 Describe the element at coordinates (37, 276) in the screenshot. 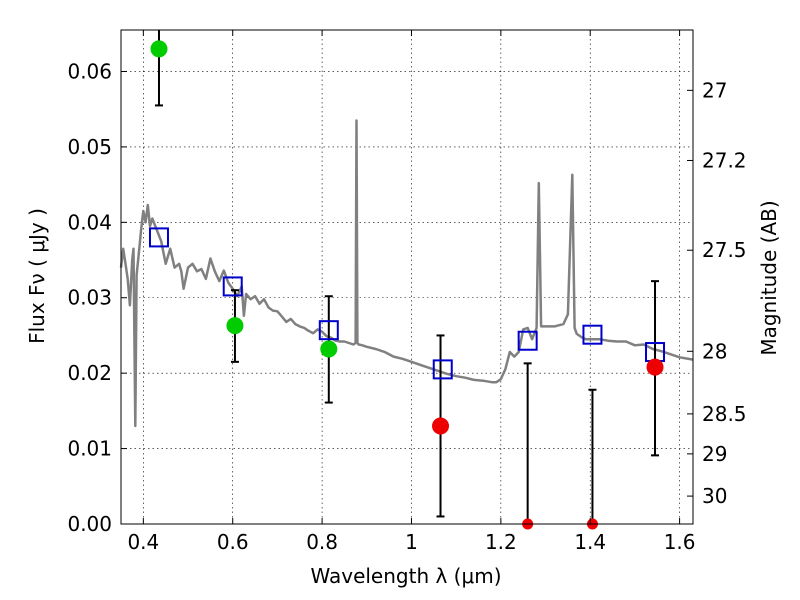

I see `y-axis-label: Flux Fν ( μJy )` at that location.